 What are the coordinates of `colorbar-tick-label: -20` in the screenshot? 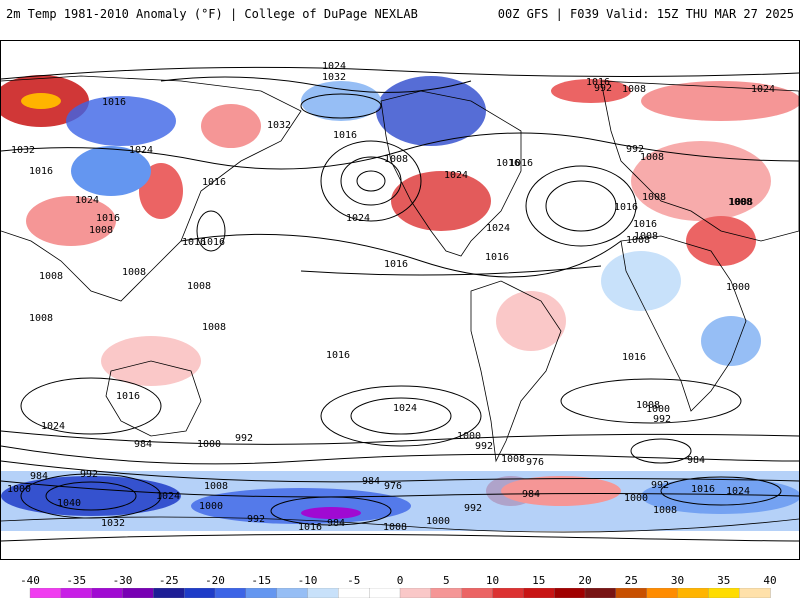 It's located at (215, 580).